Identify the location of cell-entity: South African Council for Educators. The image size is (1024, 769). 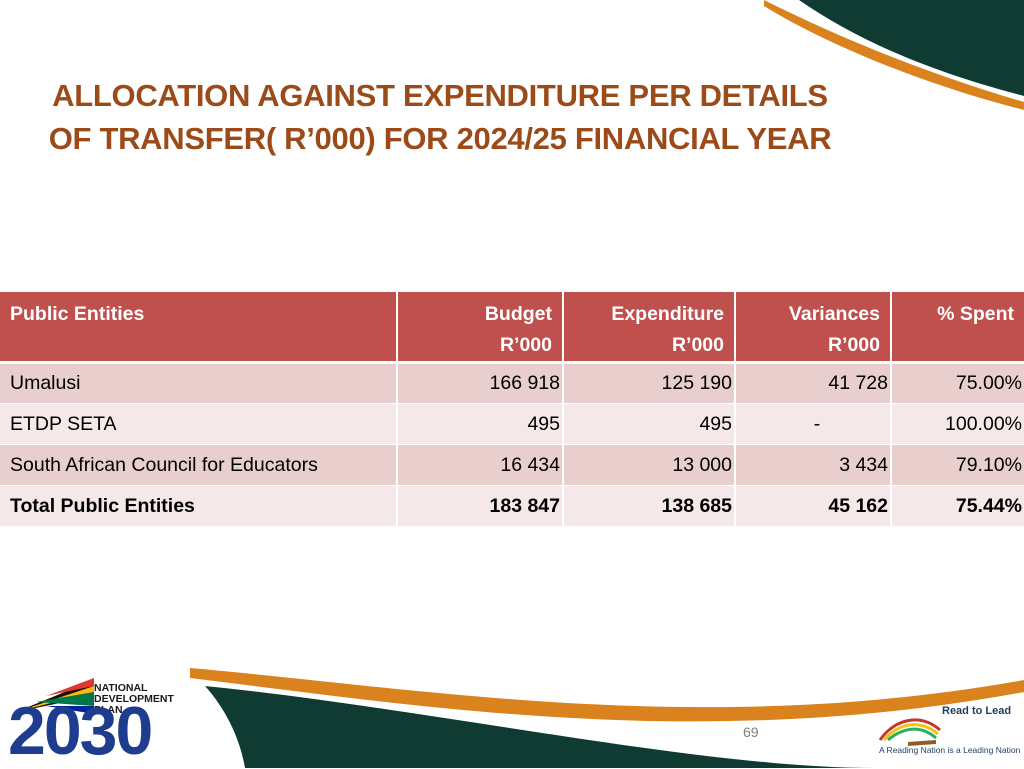
(199, 465).